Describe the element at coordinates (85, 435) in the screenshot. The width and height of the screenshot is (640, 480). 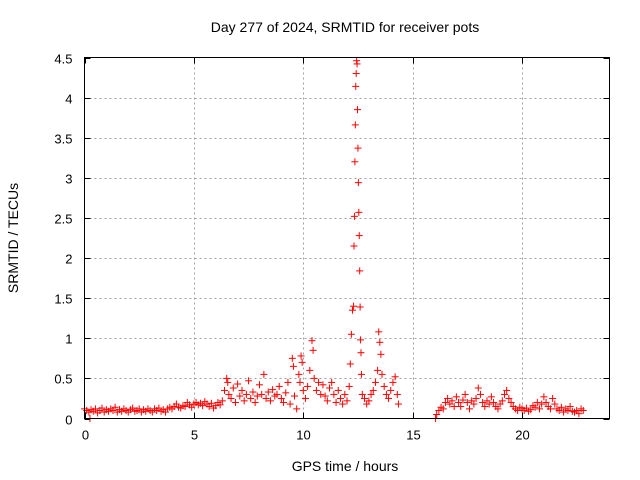
I see `x-tick-label: 0` at that location.